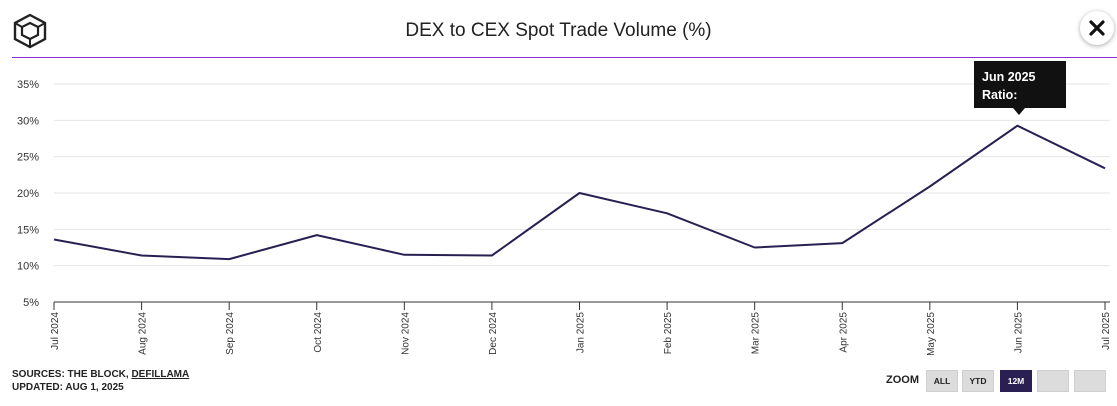  I want to click on sources-prefix: SOURCES: THE BLOCK,, so click(72, 374).